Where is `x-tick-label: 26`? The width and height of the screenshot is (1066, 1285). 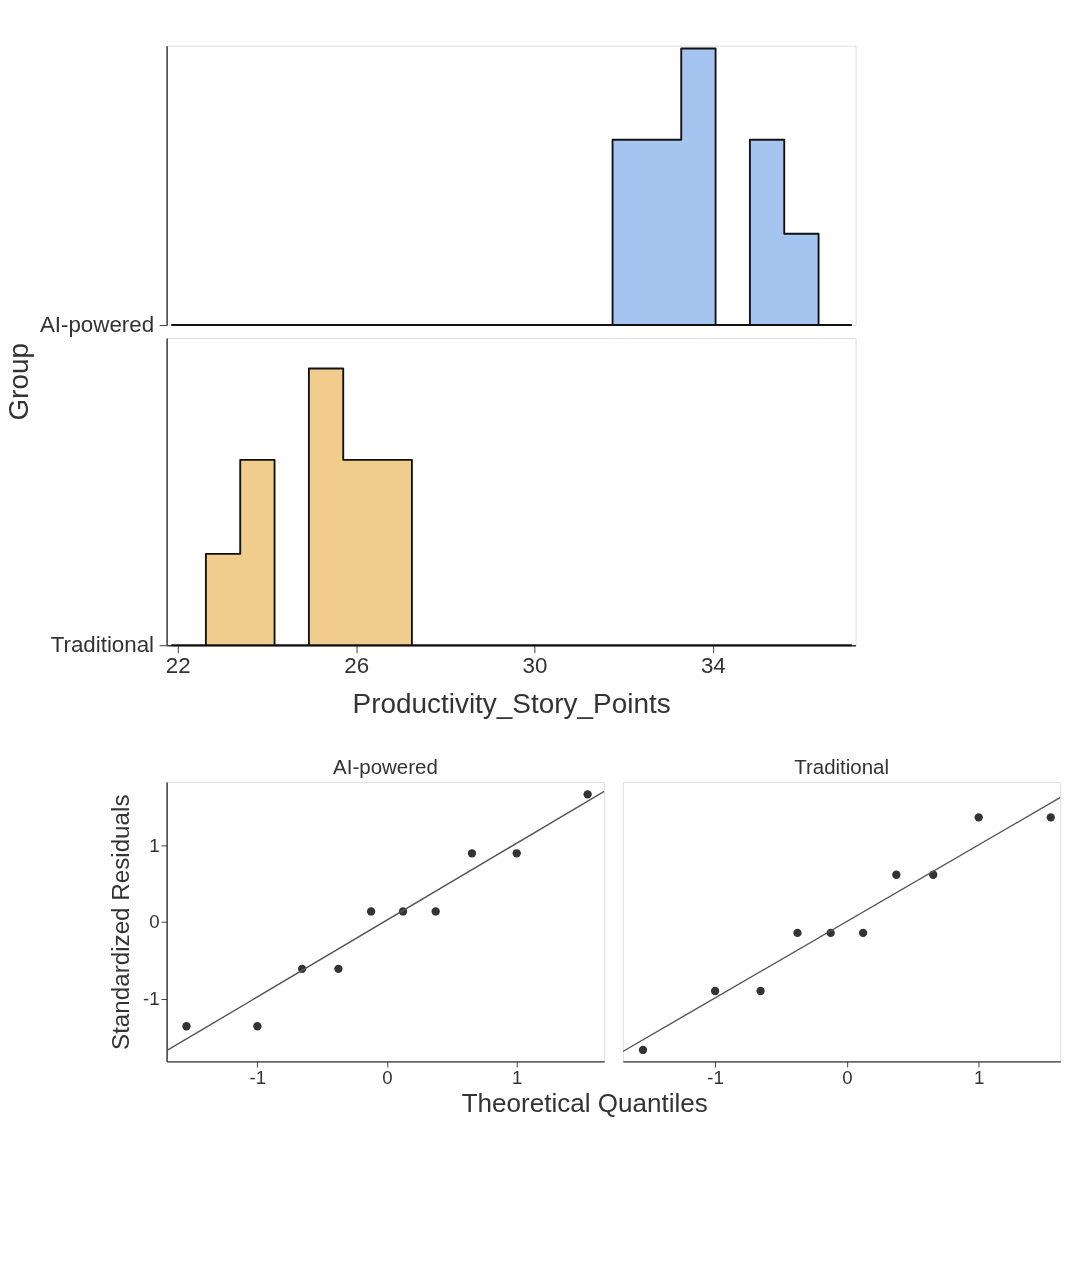
x-tick-label: 26 is located at coordinates (357, 665).